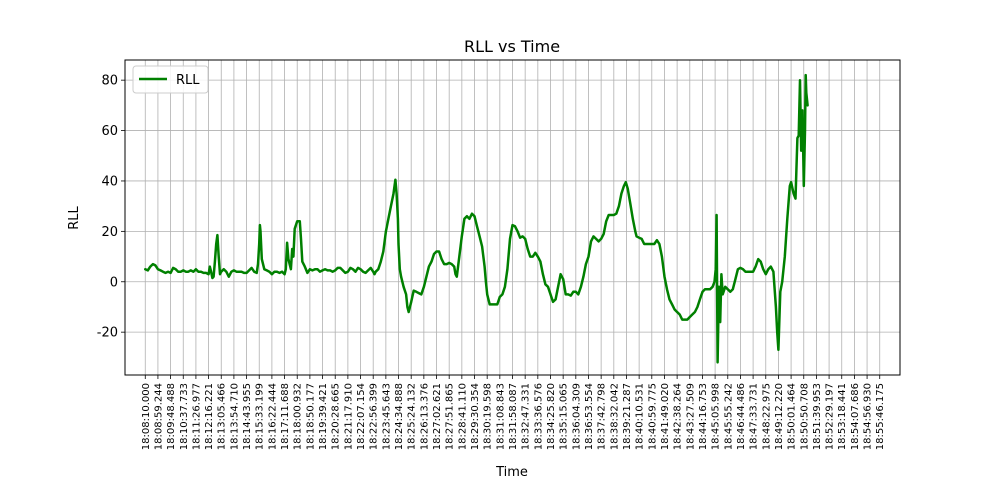 Image resolution: width=1000 pixels, height=500 pixels. What do you see at coordinates (247, 416) in the screenshot?
I see `x-tick-label: 18:14:43.955` at bounding box center [247, 416].